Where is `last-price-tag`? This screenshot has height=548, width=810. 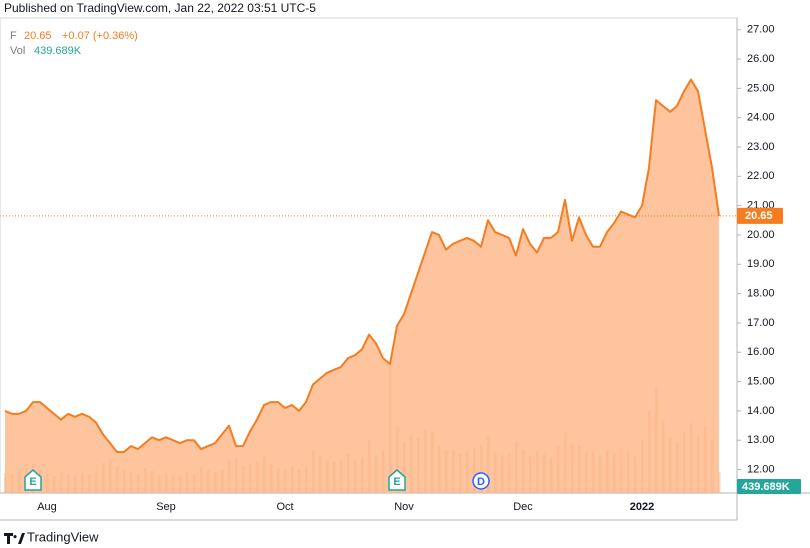
last-price-tag is located at coordinates (760, 215).